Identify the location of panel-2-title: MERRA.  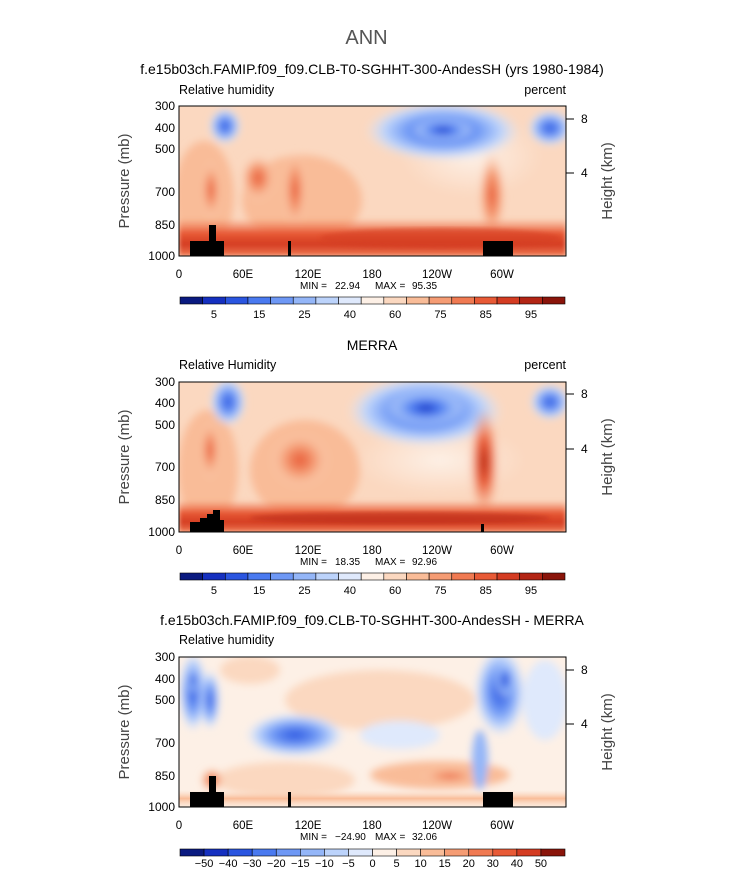
(372, 345).